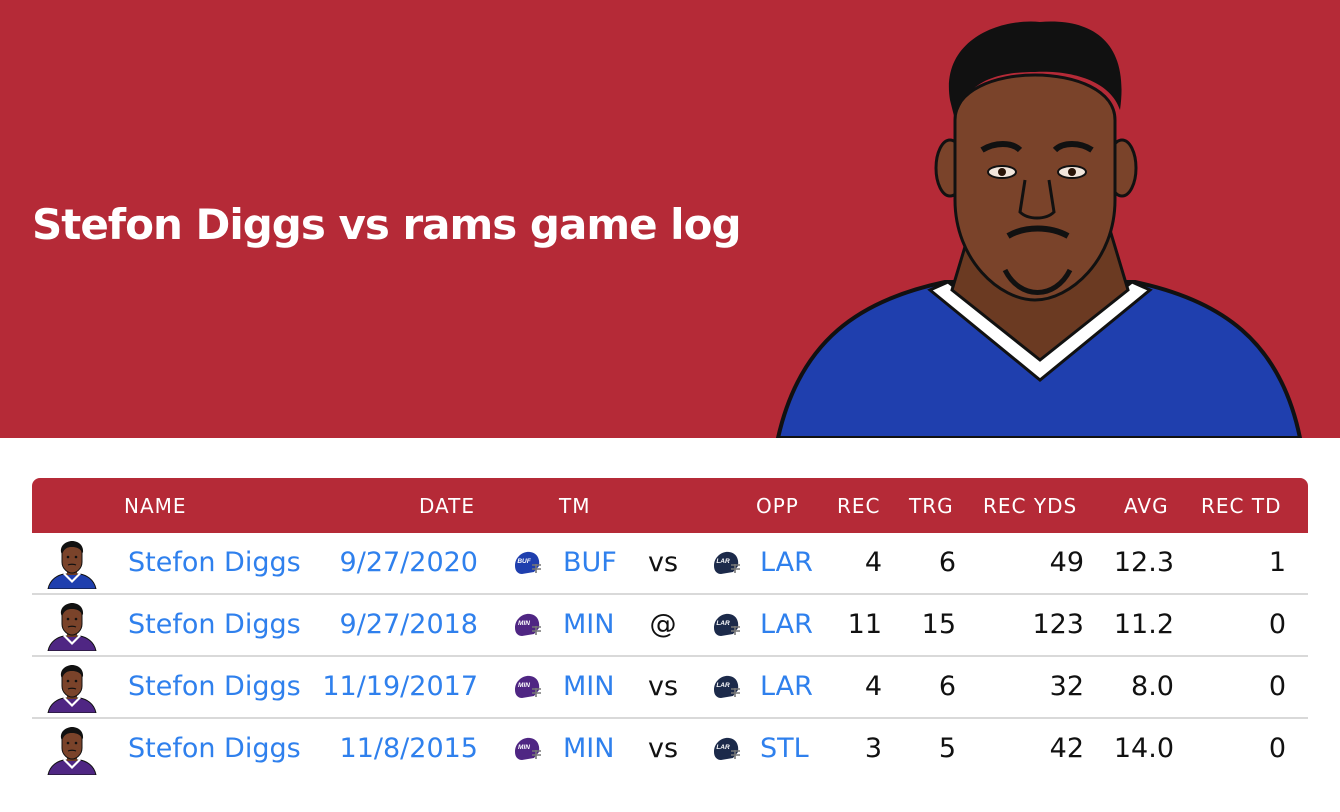 This screenshot has height=812, width=1340. Describe the element at coordinates (663, 624) in the screenshot. I see `home-away-indicator: @` at that location.